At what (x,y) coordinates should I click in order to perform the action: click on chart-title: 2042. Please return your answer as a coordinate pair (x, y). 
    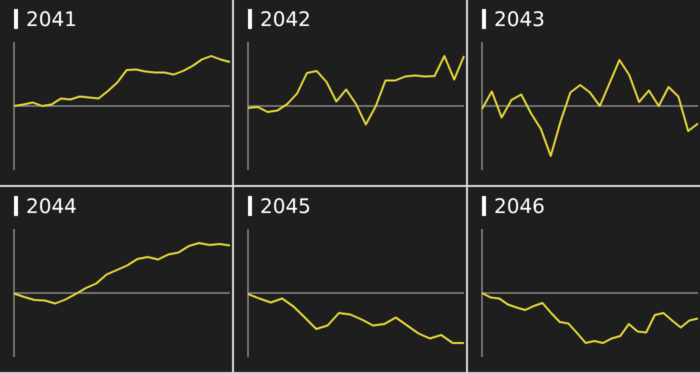
    Looking at the image, I should click on (285, 19).